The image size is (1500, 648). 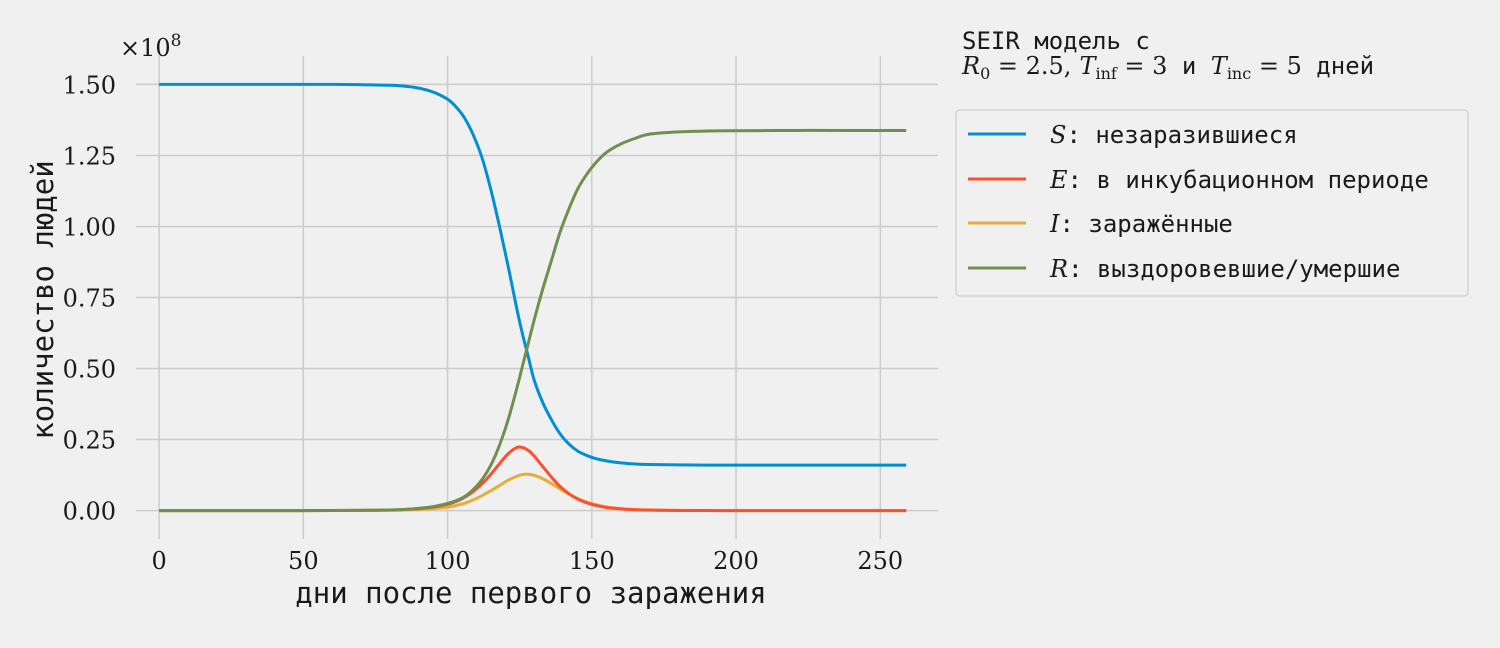 What do you see at coordinates (158, 561) in the screenshot?
I see `x-tick-label: 0` at bounding box center [158, 561].